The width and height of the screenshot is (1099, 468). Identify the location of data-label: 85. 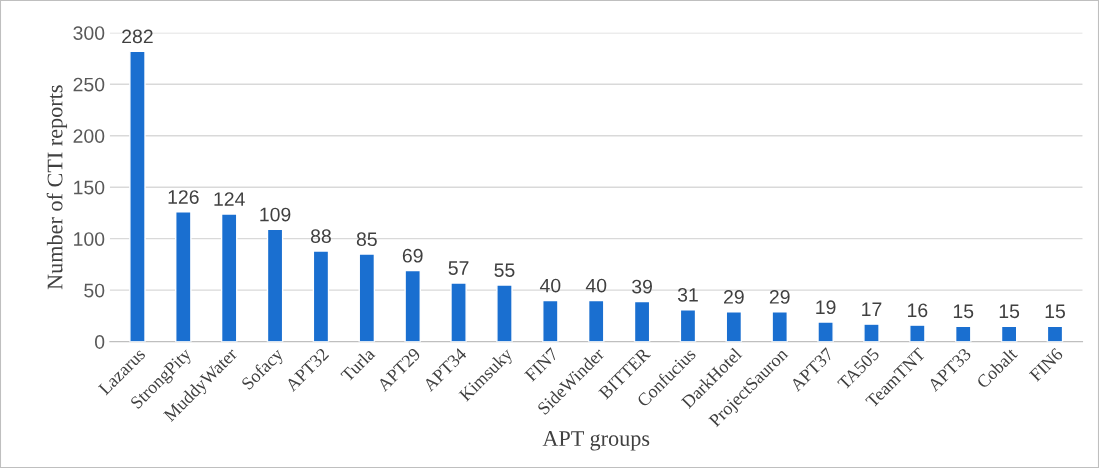
(366, 239).